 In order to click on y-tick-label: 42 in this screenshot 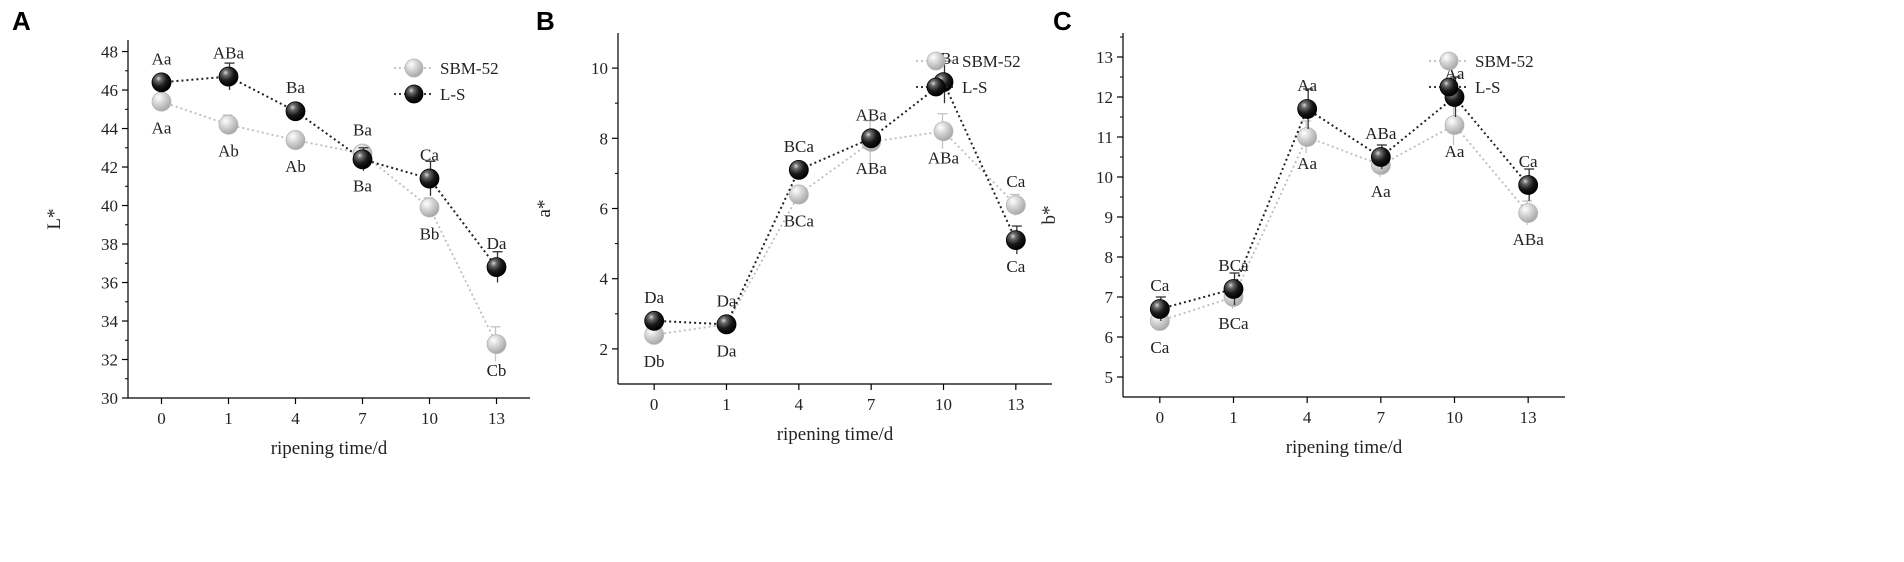, I will do `click(109, 167)`.